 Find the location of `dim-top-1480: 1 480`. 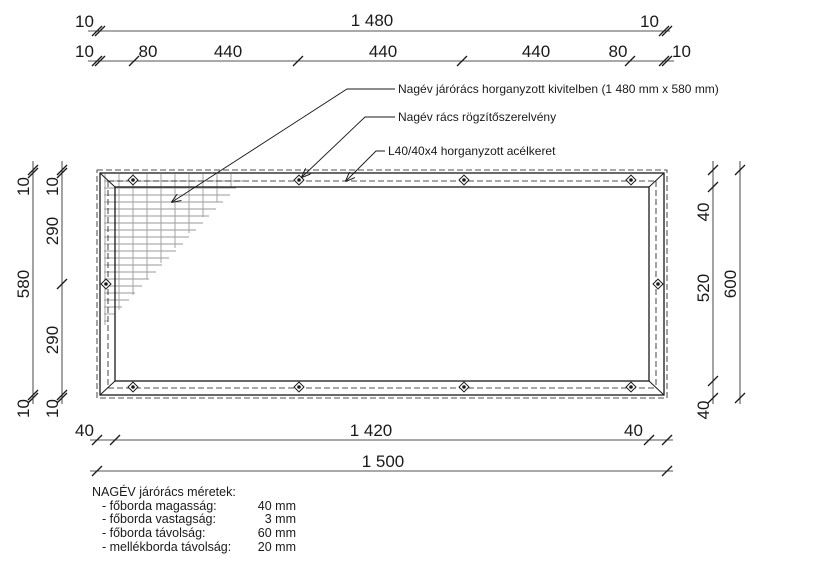

dim-top-1480: 1 480 is located at coordinates (372, 20).